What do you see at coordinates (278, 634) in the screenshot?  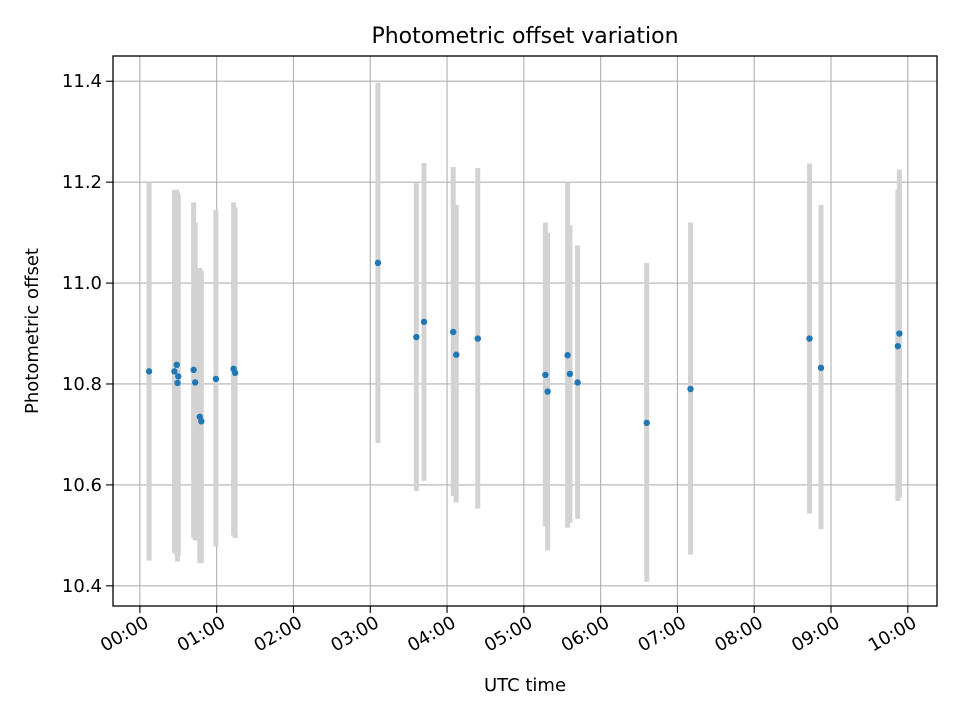 I see `x-tick-label-2: 02:00` at bounding box center [278, 634].